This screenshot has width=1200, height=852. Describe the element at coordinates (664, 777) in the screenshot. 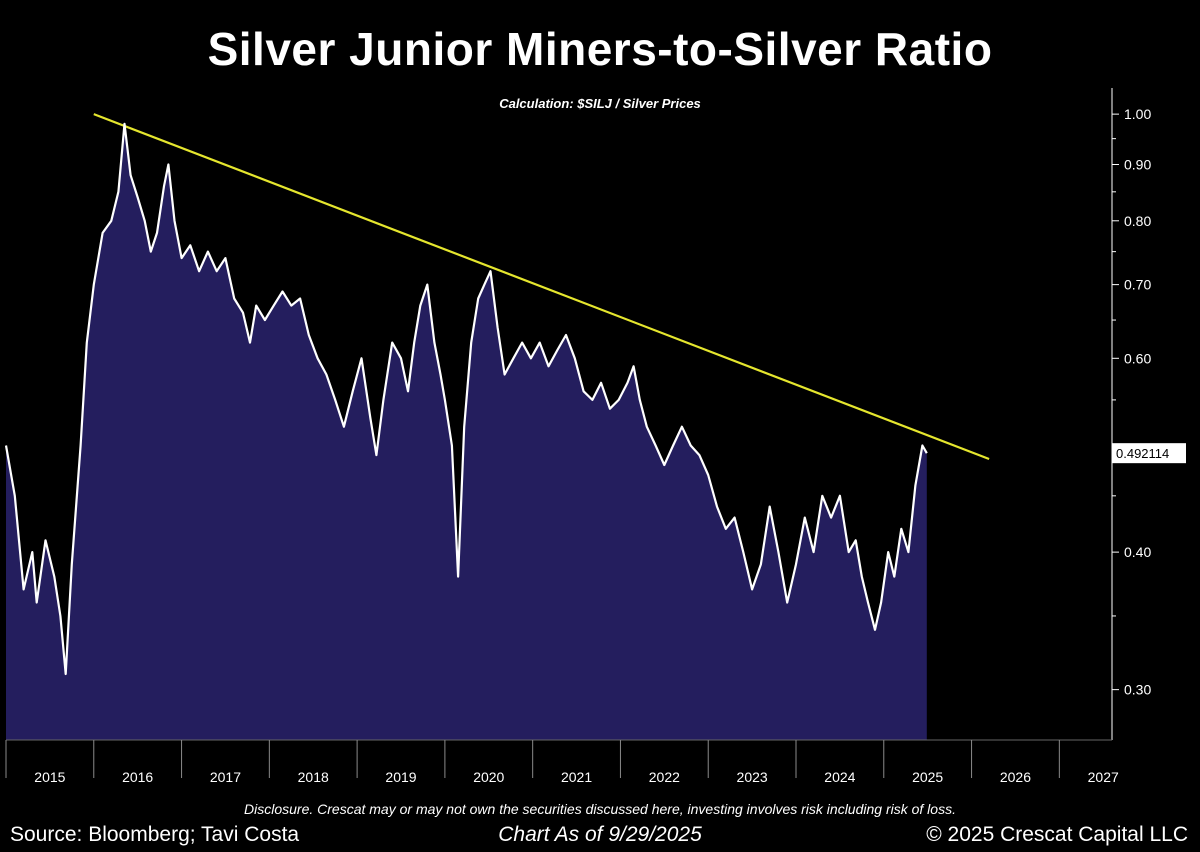

I see `x-tick-label: 2022` at that location.